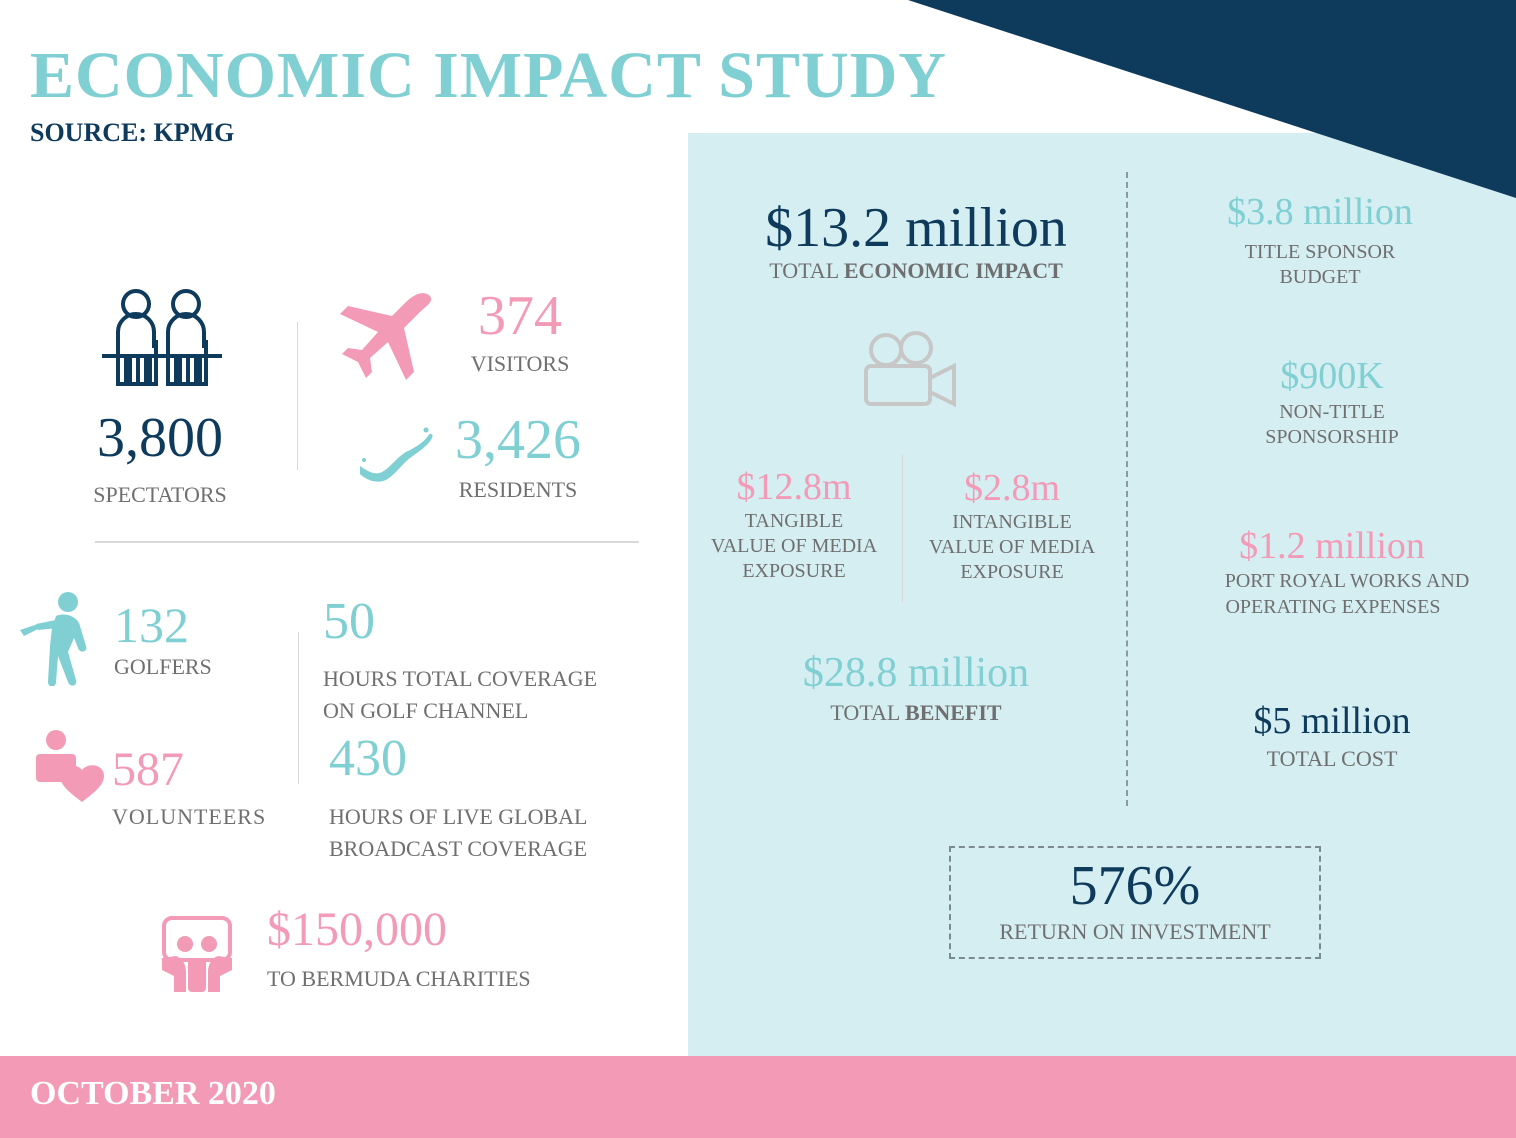 Image resolution: width=1516 pixels, height=1138 pixels. Describe the element at coordinates (1332, 376) in the screenshot. I see `non-title-value: $900K` at that location.